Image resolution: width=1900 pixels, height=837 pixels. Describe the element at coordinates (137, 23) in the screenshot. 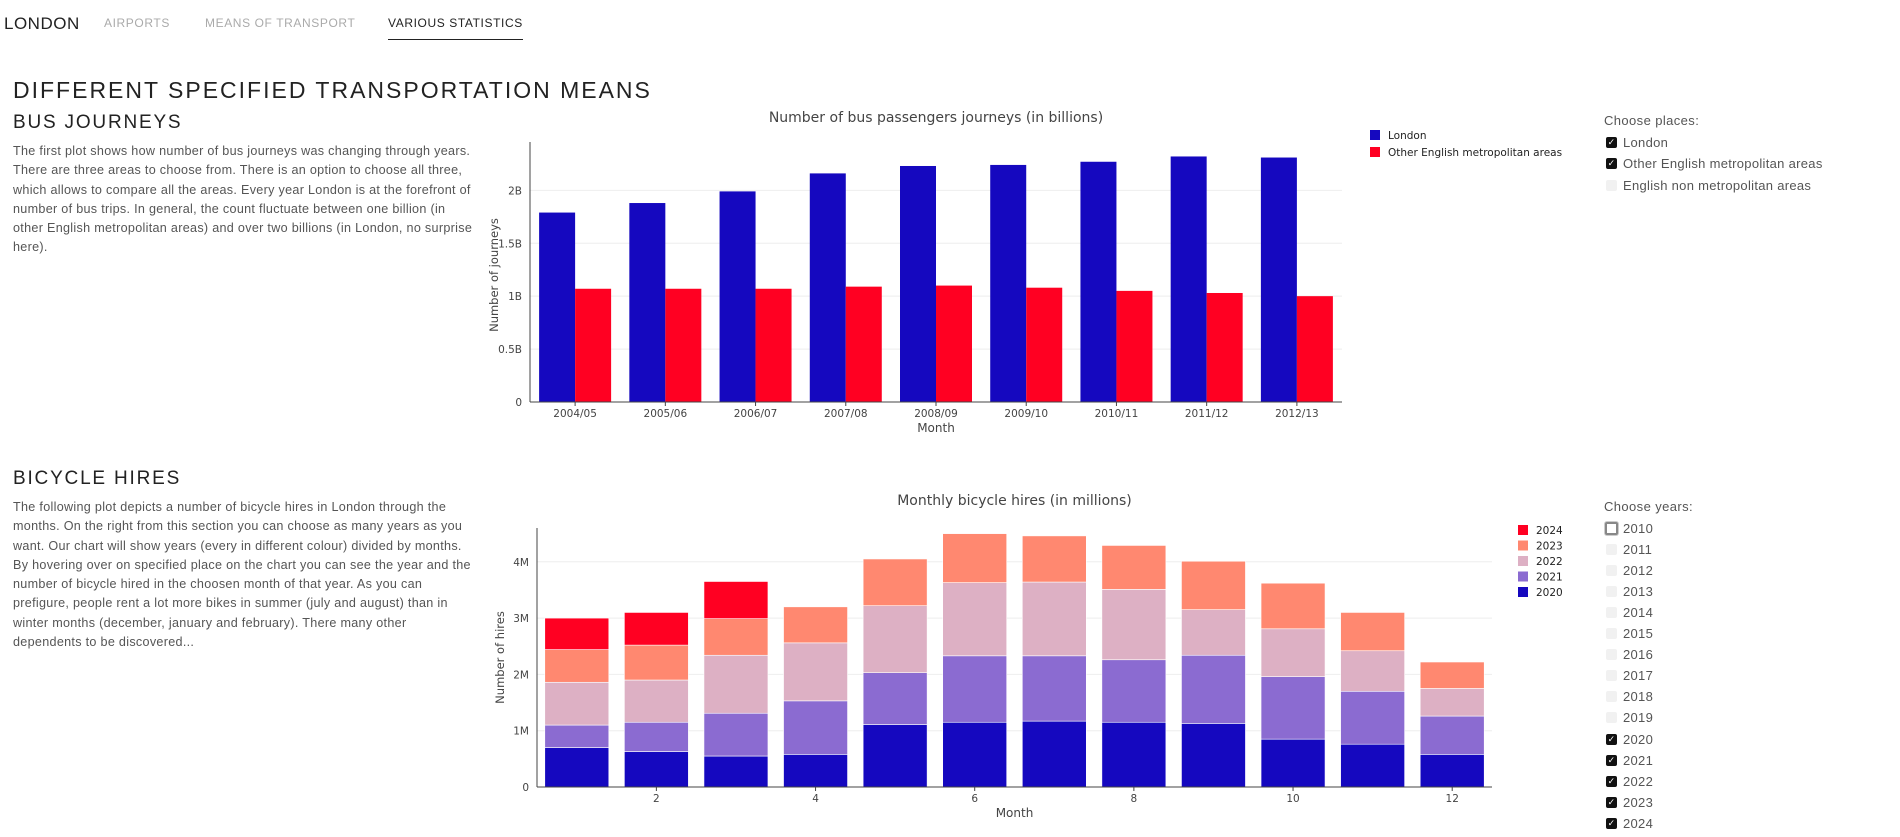

I see `nav-link-airports: AIRPORTS` at that location.